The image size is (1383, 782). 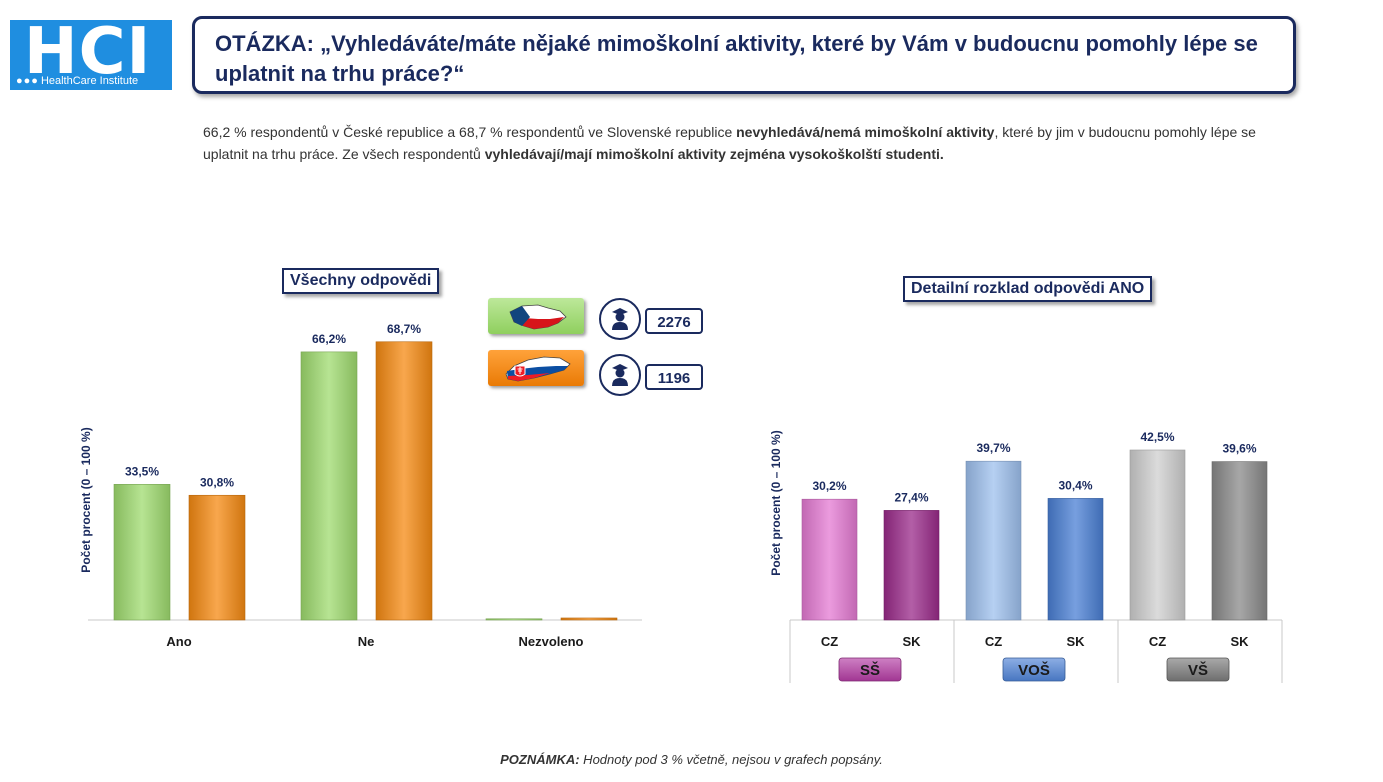 I want to click on data-label: 27,4%, so click(x=911, y=497).